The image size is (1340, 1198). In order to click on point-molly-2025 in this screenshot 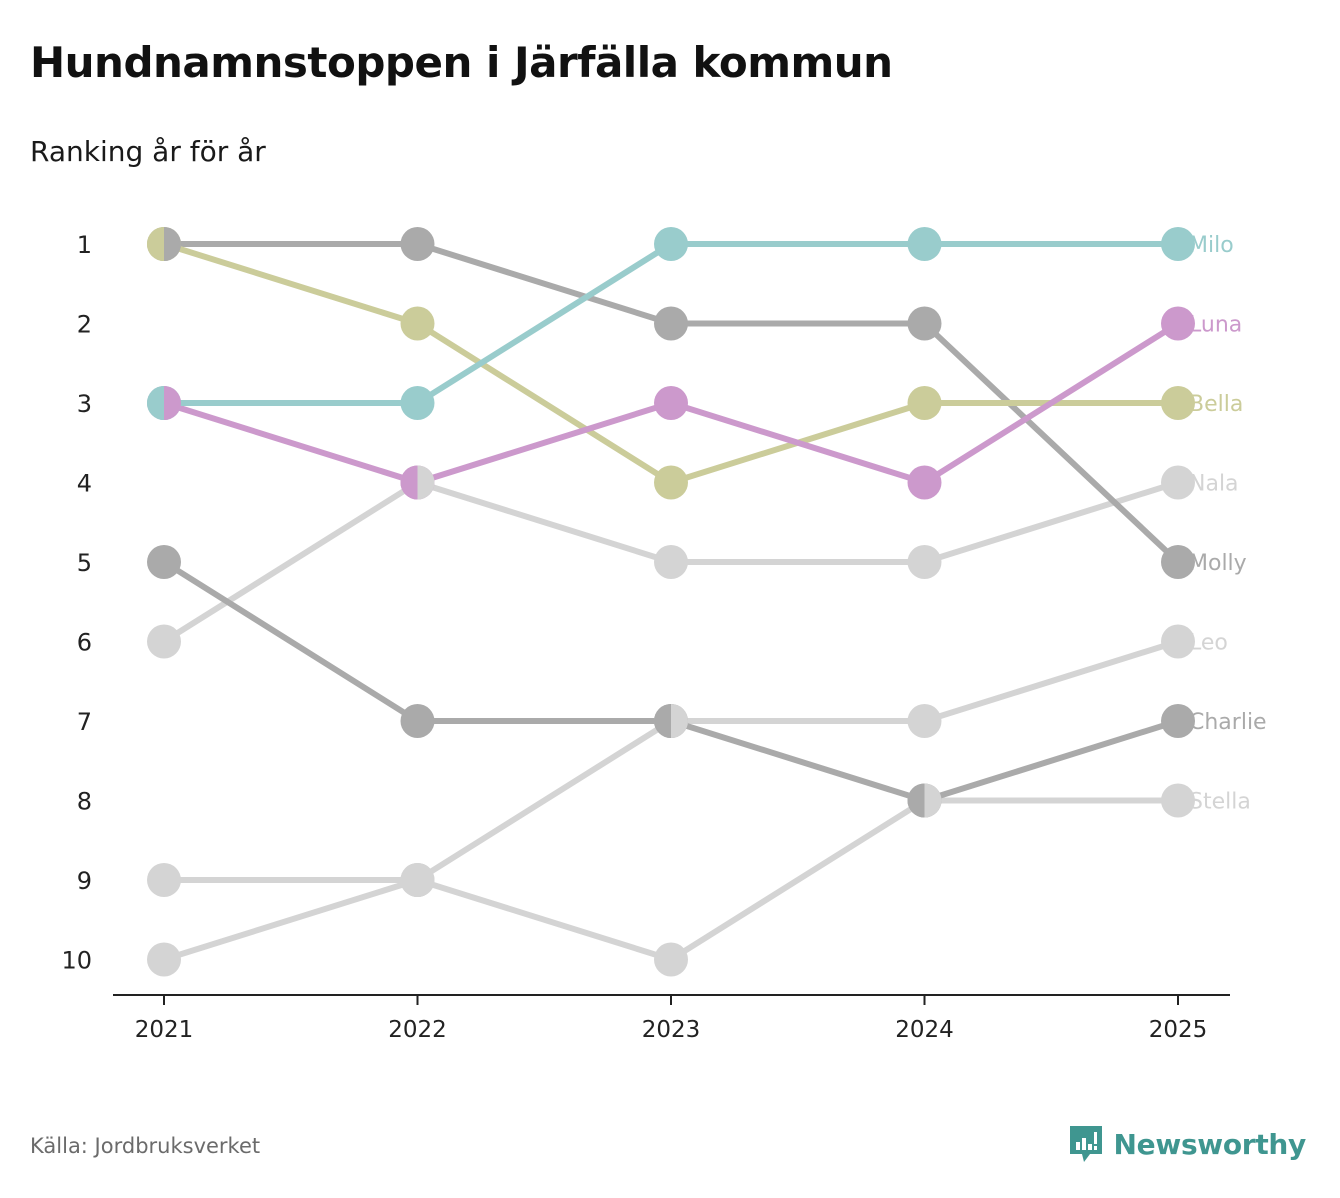, I will do `click(1178, 562)`.